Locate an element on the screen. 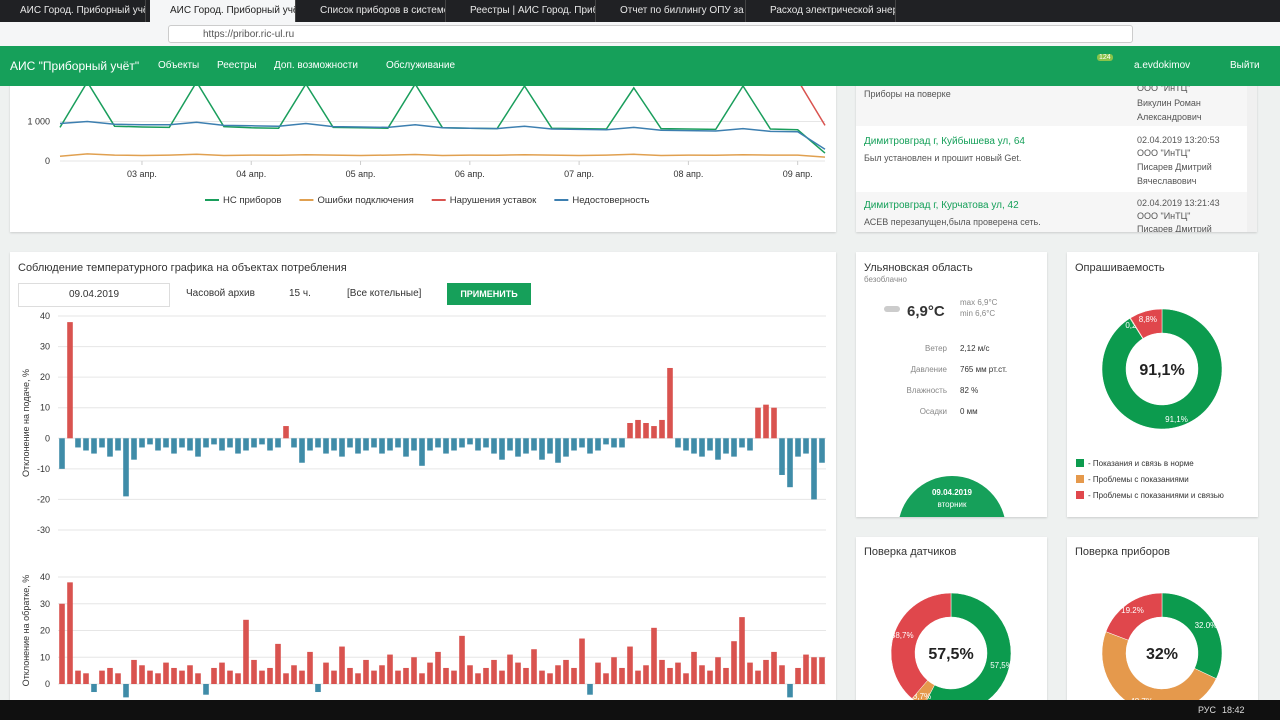  brand: АИС "Приборный учёт" is located at coordinates (75, 66).